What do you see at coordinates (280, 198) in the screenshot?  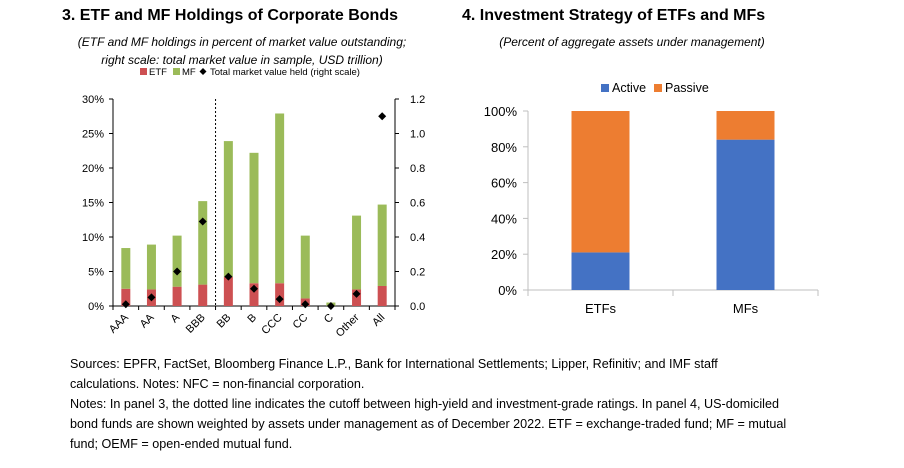 I see `bar-mf-ccc` at bounding box center [280, 198].